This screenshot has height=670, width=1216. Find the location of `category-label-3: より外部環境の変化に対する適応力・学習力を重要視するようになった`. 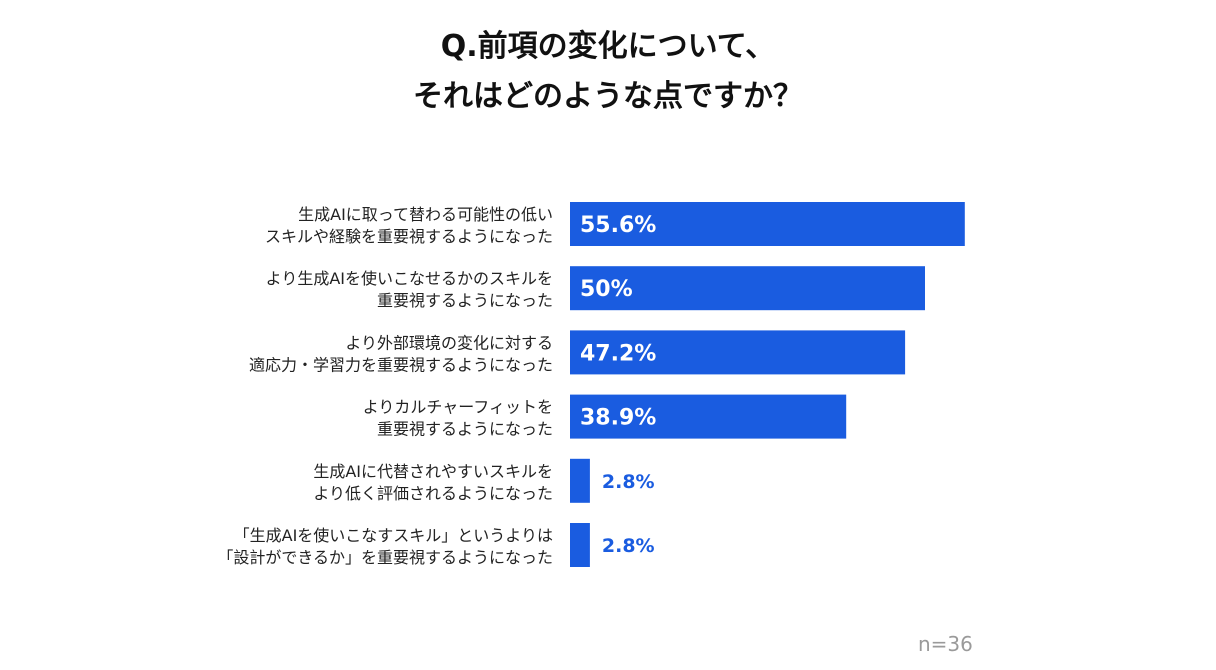

category-label-3: より外部環境の変化に対する適応力・学習力を重要視するようになった is located at coordinates (401, 353).